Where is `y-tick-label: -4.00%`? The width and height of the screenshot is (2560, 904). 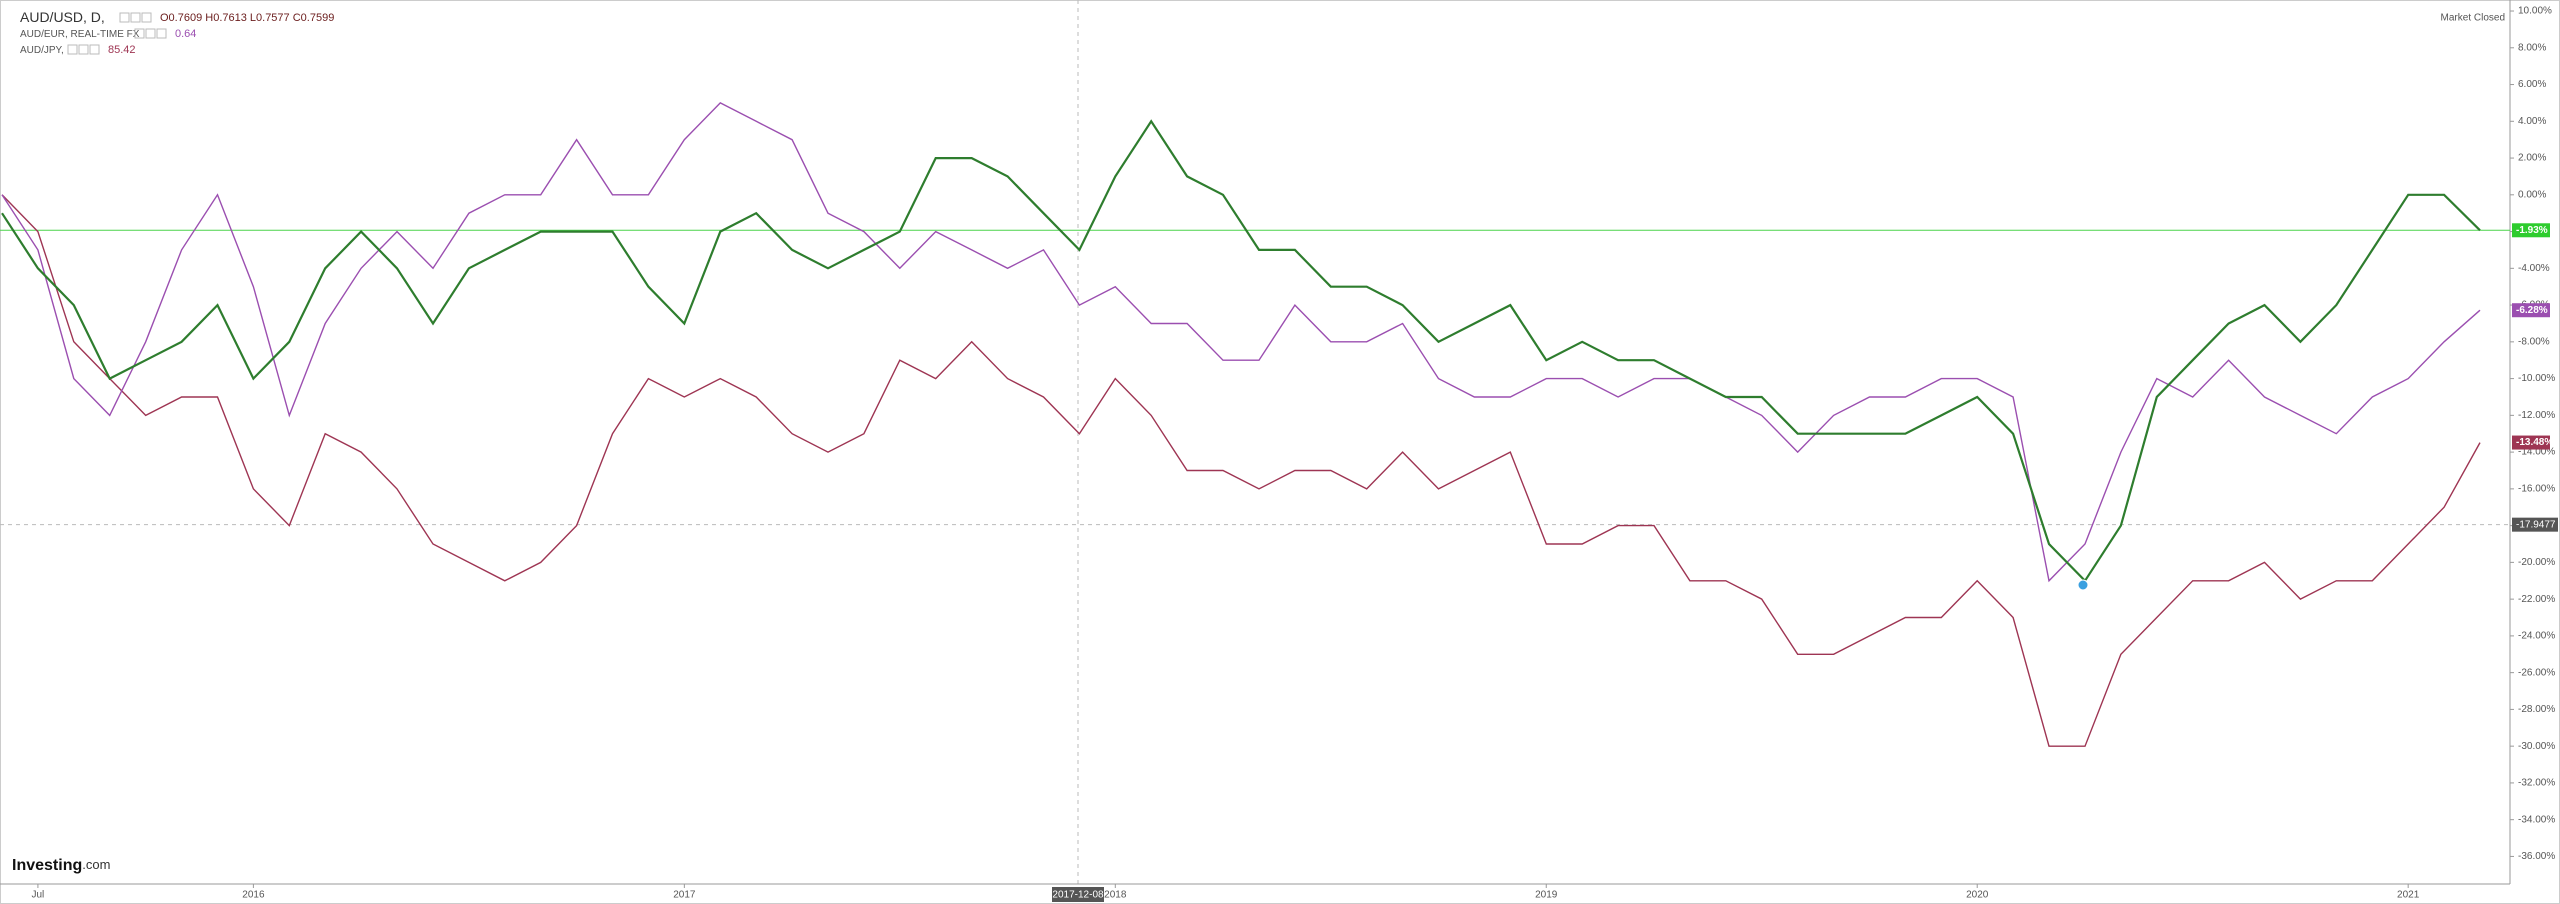
y-tick-label: -4.00% is located at coordinates (2534, 268).